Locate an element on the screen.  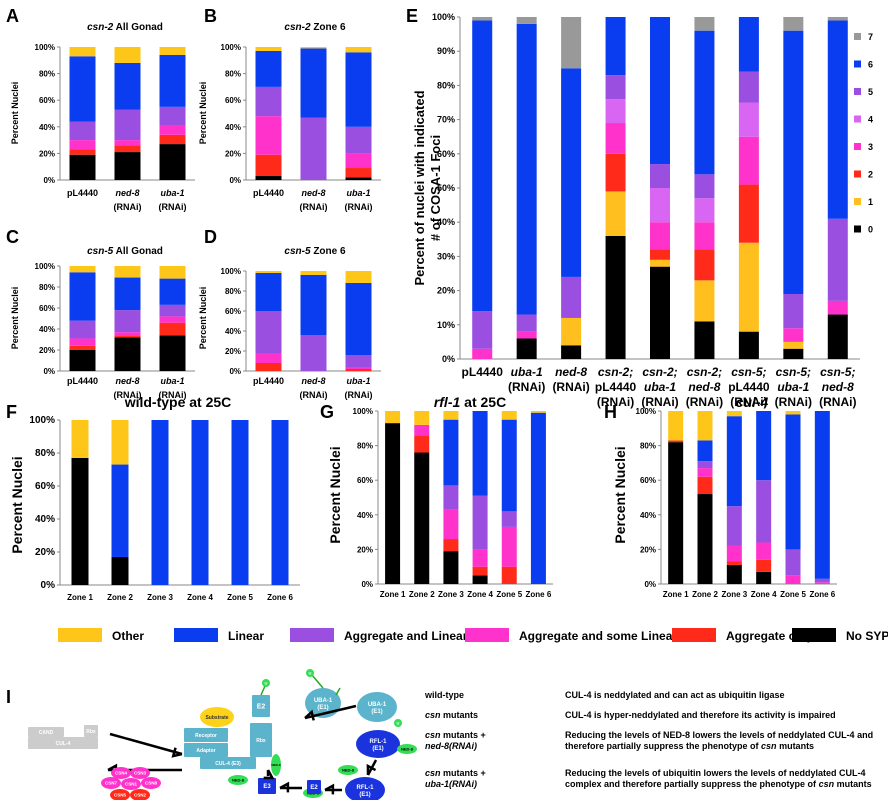
legend-label: Linear is located at coordinates (246, 636).